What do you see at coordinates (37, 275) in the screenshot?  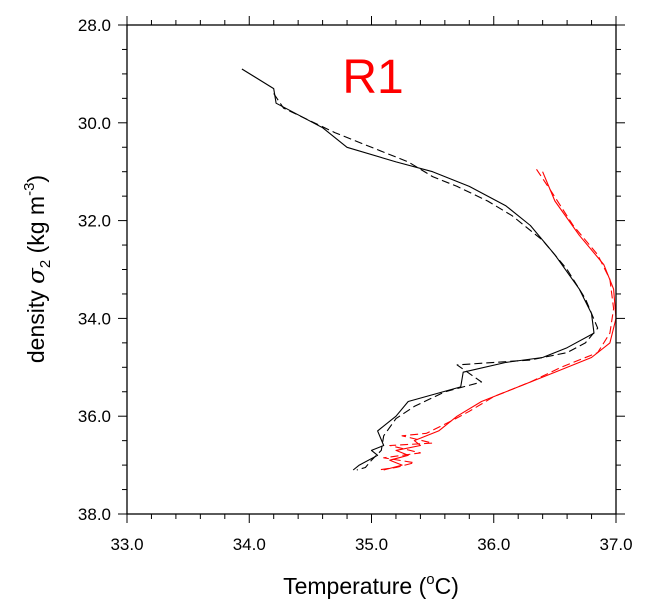 I see `y-axis-title-sigma: σ` at bounding box center [37, 275].